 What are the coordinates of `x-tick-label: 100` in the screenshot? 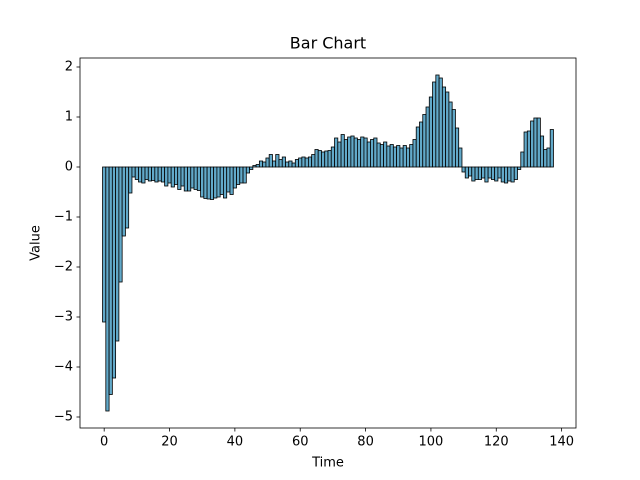 It's located at (431, 442).